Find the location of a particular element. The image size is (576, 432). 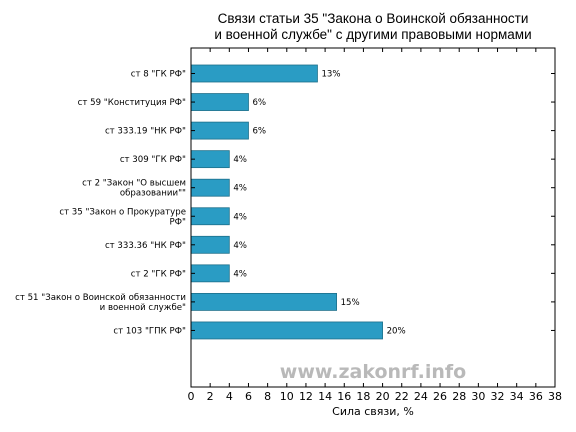

value-label-6: 4% is located at coordinates (240, 246).